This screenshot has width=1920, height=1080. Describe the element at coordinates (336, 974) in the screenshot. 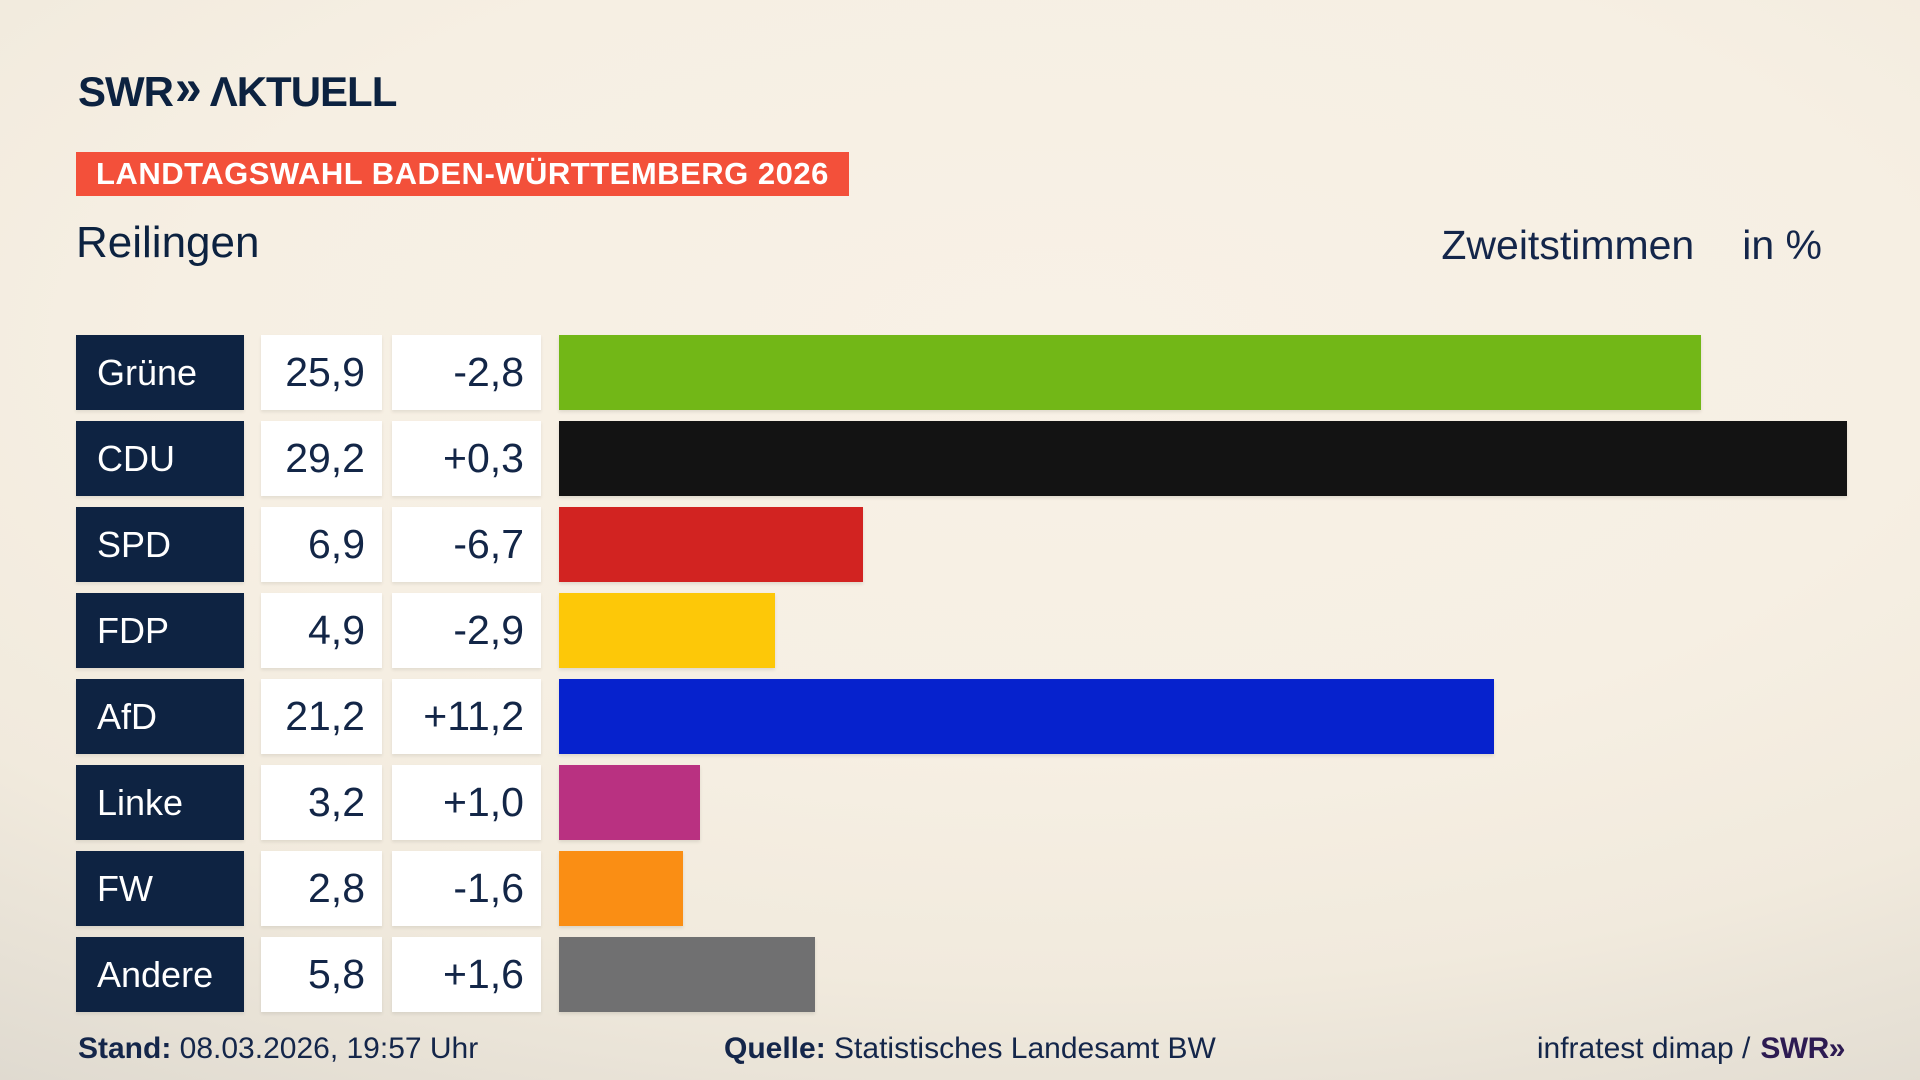

I see `result-value: 5,8` at that location.